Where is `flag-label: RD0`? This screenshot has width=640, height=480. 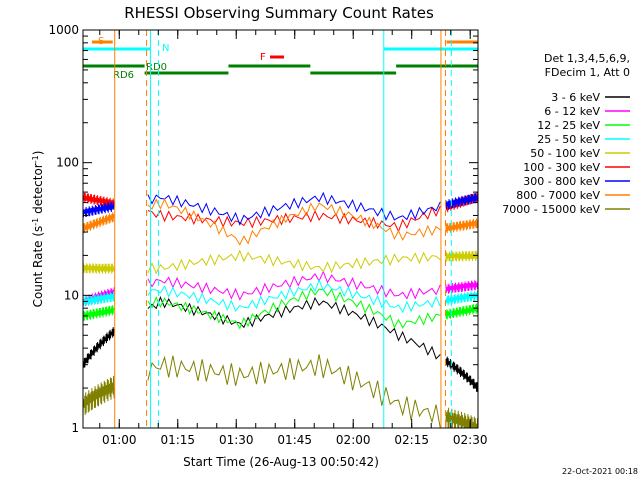 flag-label: RD0 is located at coordinates (156, 67).